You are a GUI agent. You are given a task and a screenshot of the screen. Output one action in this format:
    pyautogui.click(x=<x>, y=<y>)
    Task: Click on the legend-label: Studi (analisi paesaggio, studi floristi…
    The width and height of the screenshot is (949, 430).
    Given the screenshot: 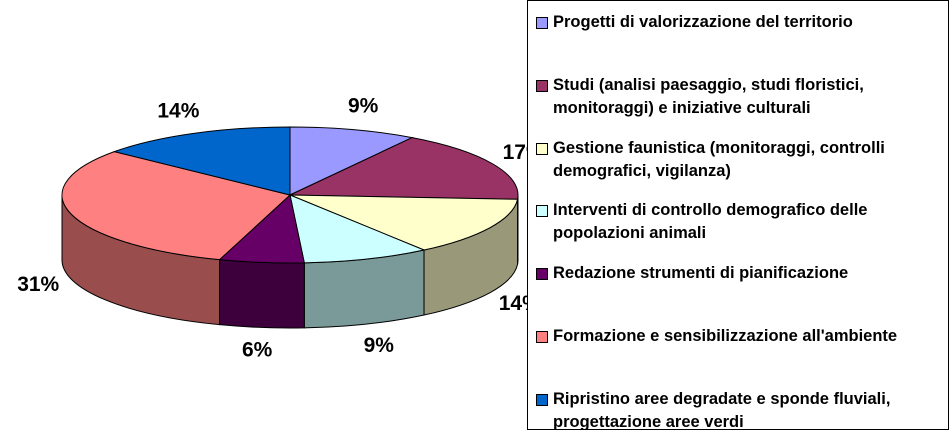 What is the action you would take?
    pyautogui.click(x=708, y=96)
    